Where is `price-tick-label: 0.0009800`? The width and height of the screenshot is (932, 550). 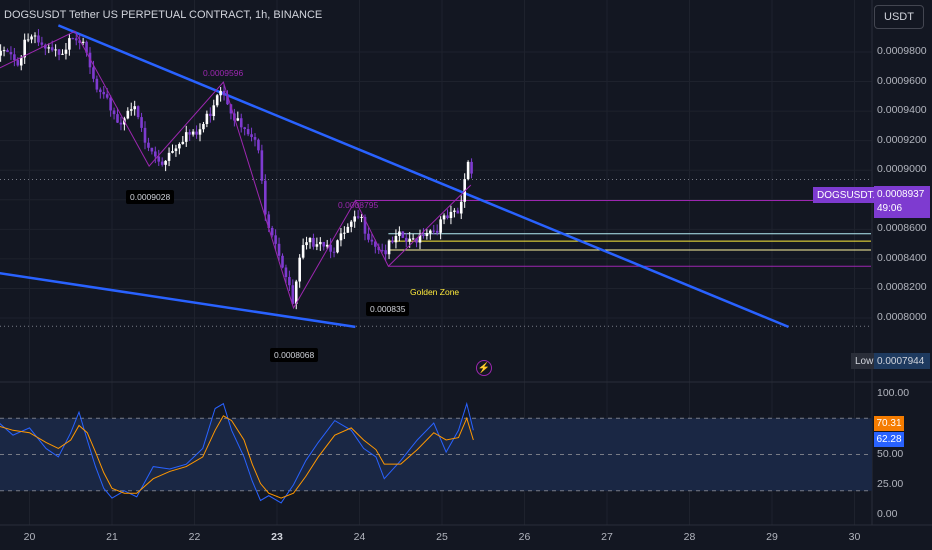
price-tick-label: 0.0009800 is located at coordinates (902, 51).